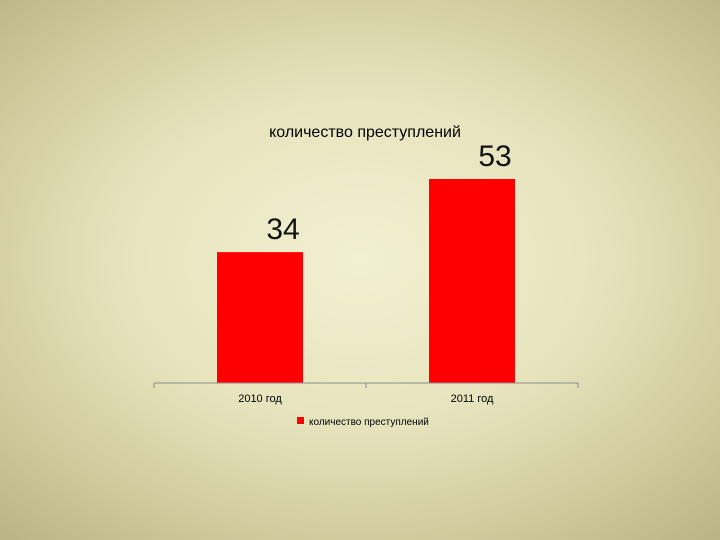  I want to click on chart-title: количество преступлений, so click(365, 132).